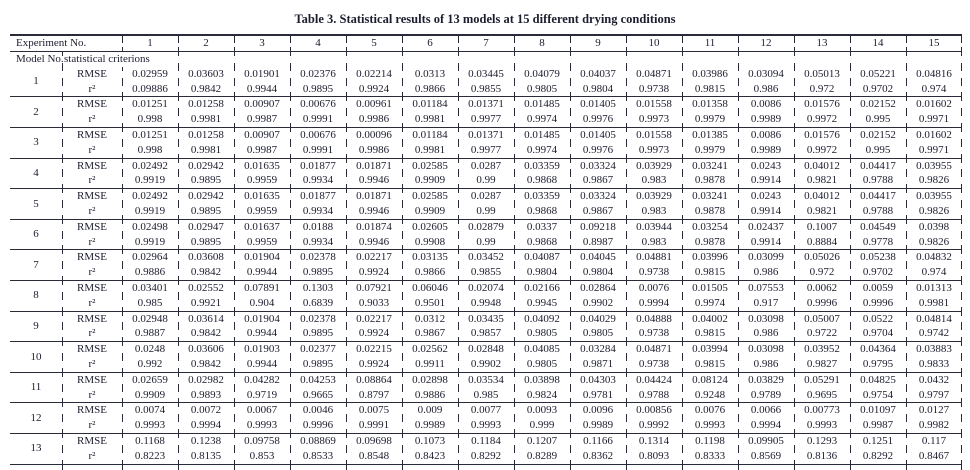 The height and width of the screenshot is (470, 970). I want to click on value-cell: 0.9886, so click(430, 395).